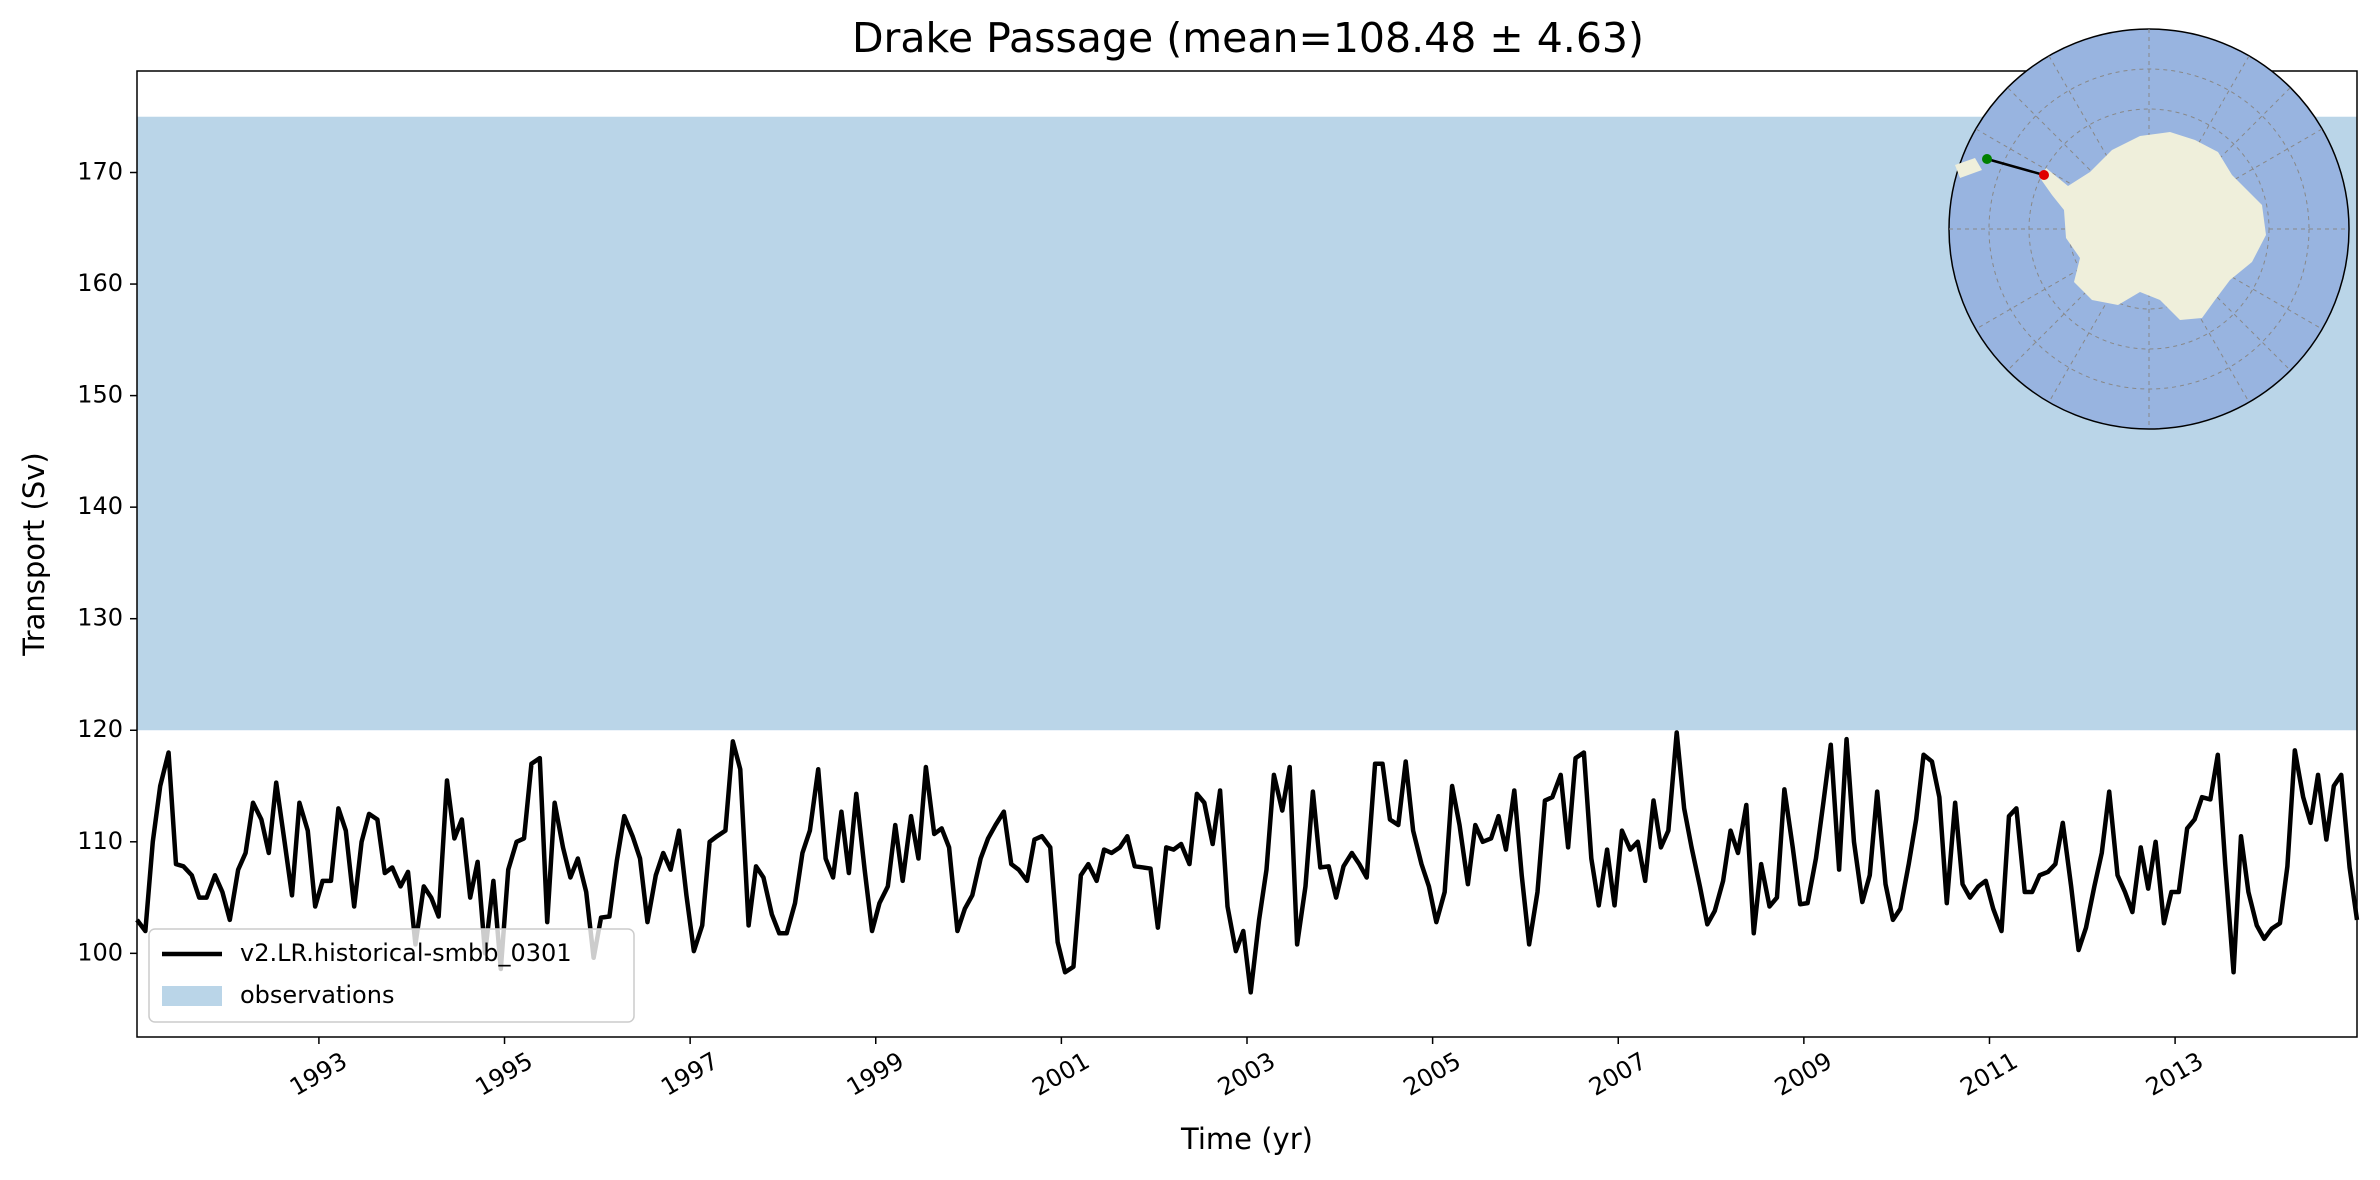  What do you see at coordinates (689, 1074) in the screenshot?
I see `x-tick-label: 1997` at bounding box center [689, 1074].